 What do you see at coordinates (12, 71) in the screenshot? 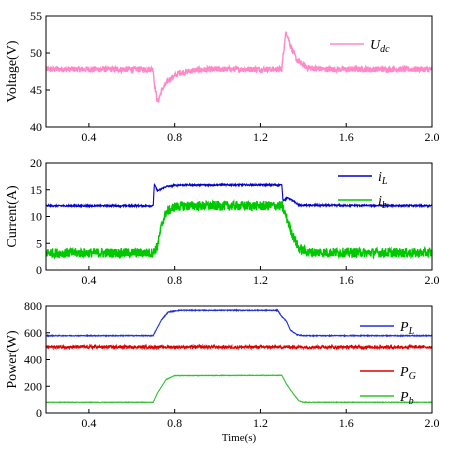
I see `y-axis-label: Voltage(V)` at bounding box center [12, 71].